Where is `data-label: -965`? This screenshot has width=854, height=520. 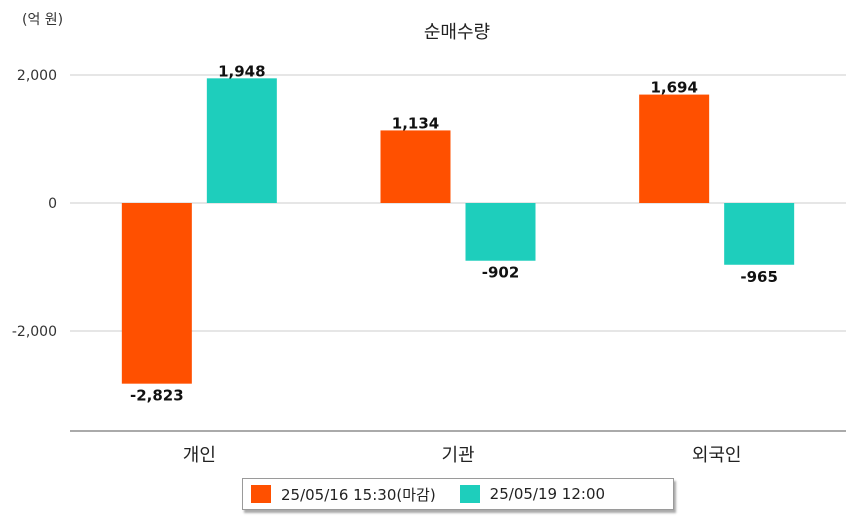 data-label: -965 is located at coordinates (759, 277).